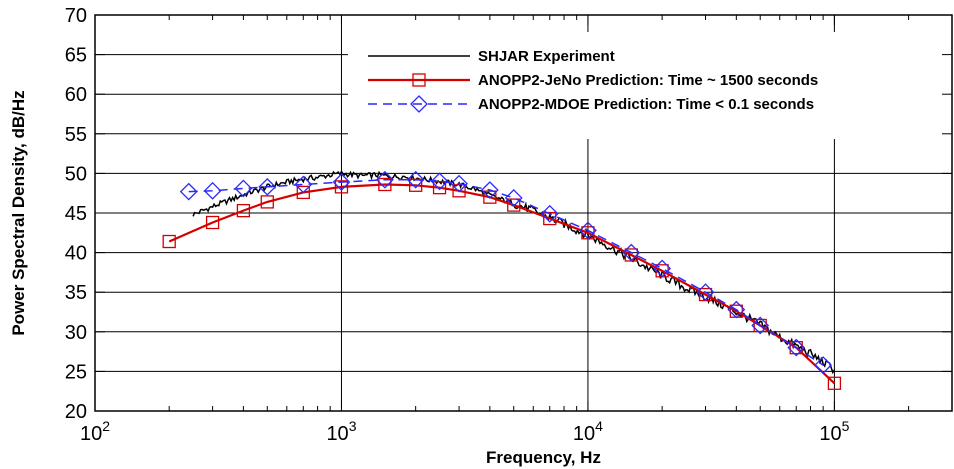 The image size is (954, 469). I want to click on y-tick-label: 45, so click(76, 214).